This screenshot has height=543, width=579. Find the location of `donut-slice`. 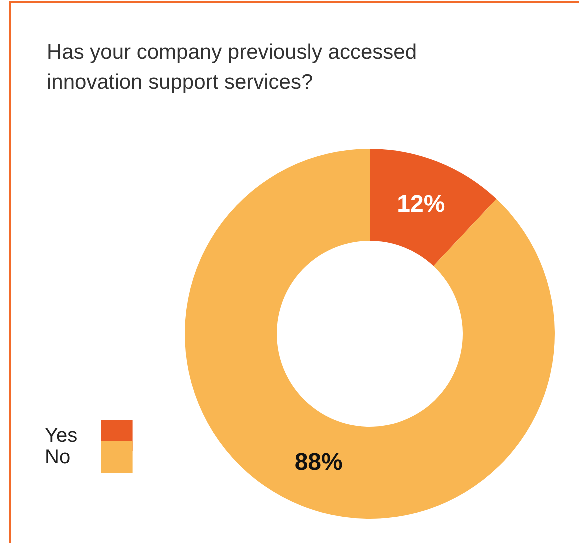

donut-slice is located at coordinates (433, 207).